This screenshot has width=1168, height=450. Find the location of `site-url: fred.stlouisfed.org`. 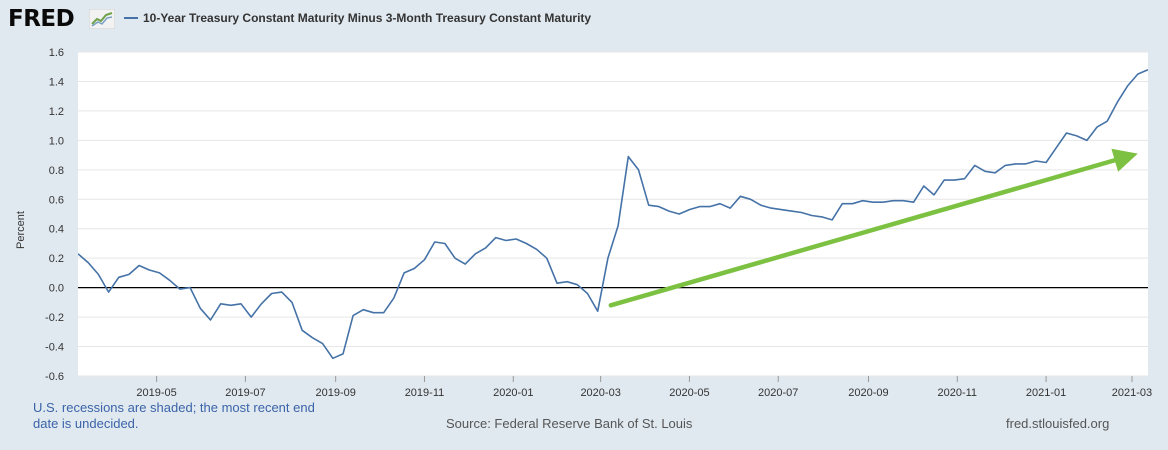

site-url: fred.stlouisfed.org is located at coordinates (1058, 423).